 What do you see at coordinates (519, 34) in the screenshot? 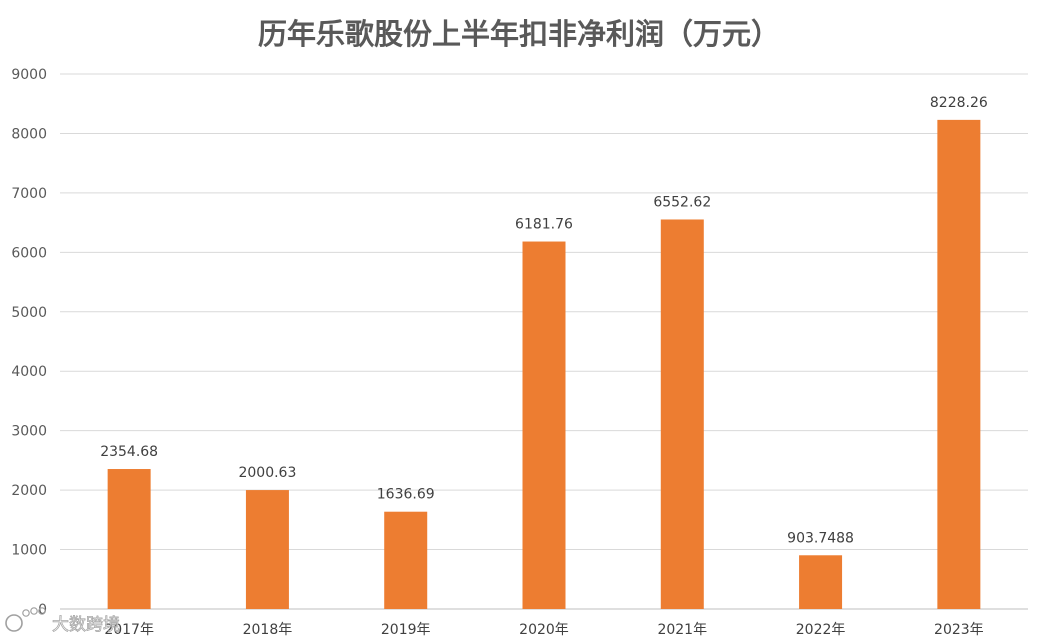
I see `chart-title: 历年乐歌股份上半年扣非净利润（万元）` at bounding box center [519, 34].